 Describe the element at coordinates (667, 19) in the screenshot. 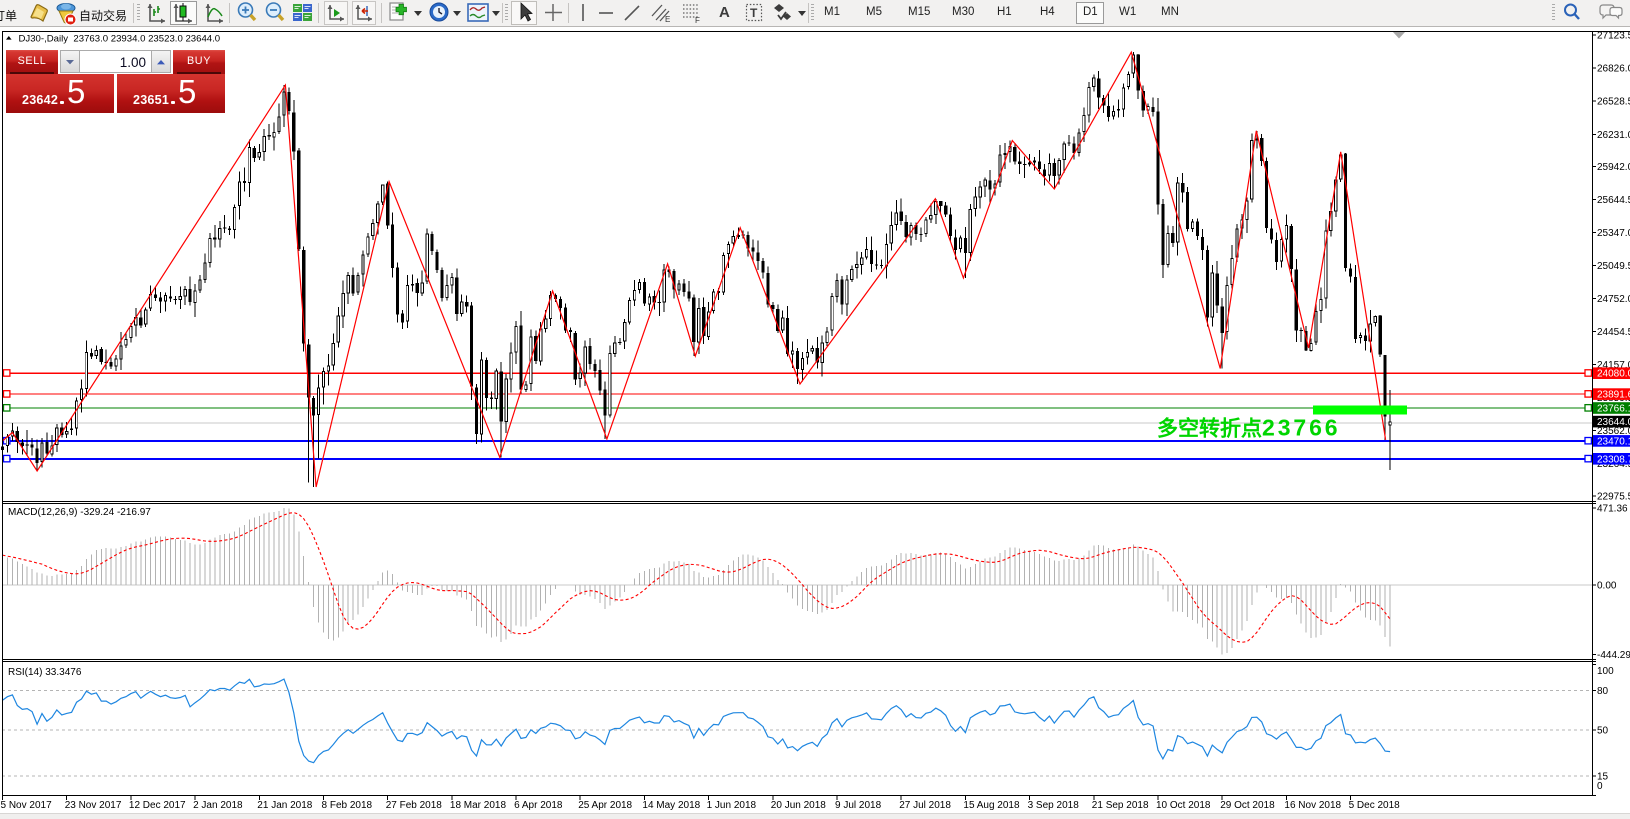

I see `svg-text: E` at that location.